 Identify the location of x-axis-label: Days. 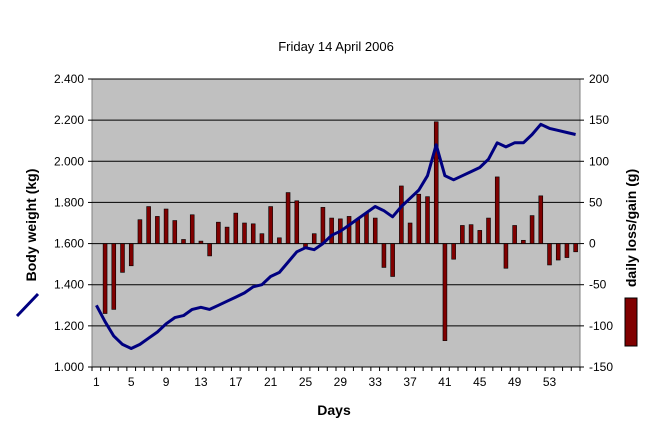
(334, 410).